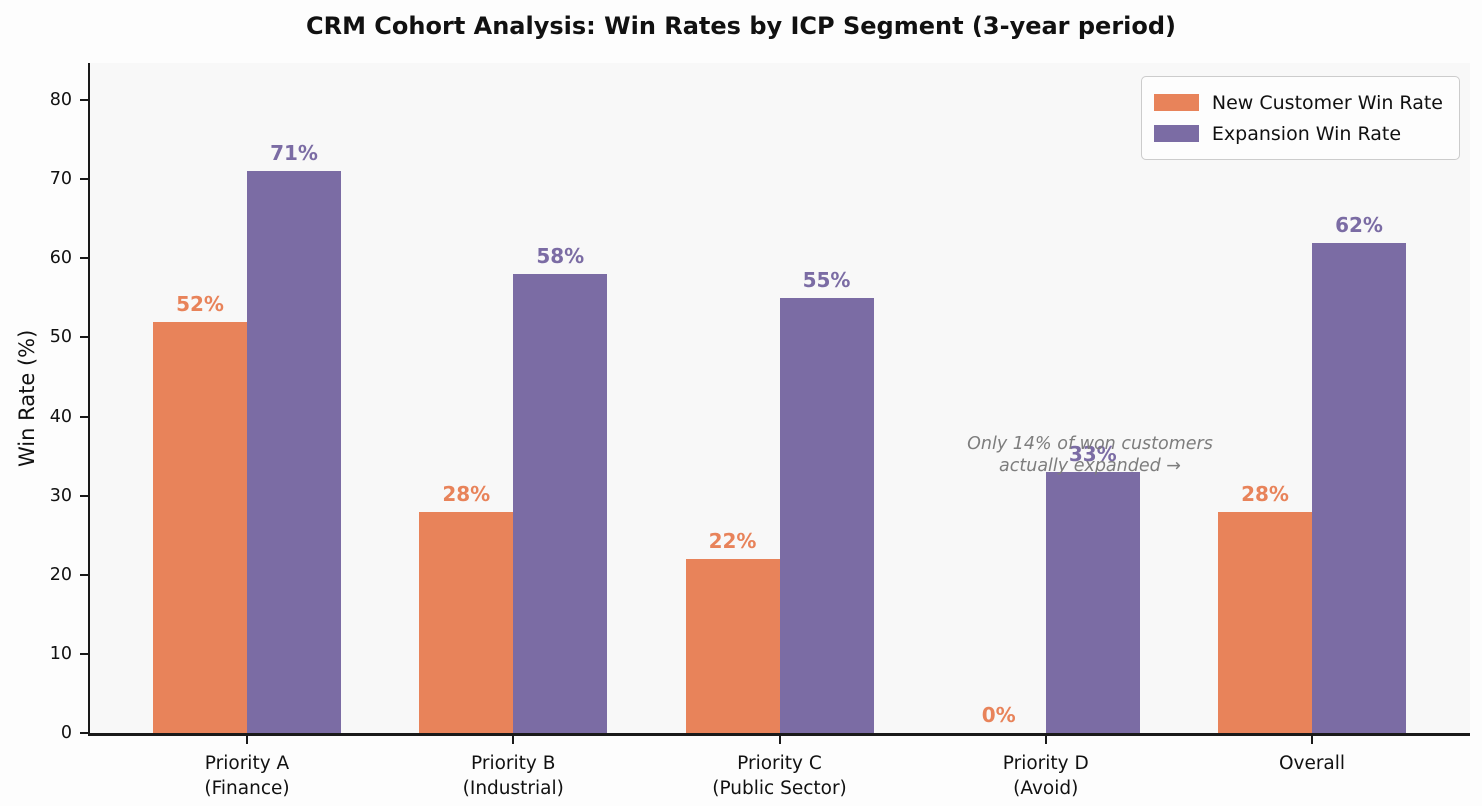  Describe the element at coordinates (779, 788) in the screenshot. I see `x-tick-label-line2: (Public Sector)` at that location.